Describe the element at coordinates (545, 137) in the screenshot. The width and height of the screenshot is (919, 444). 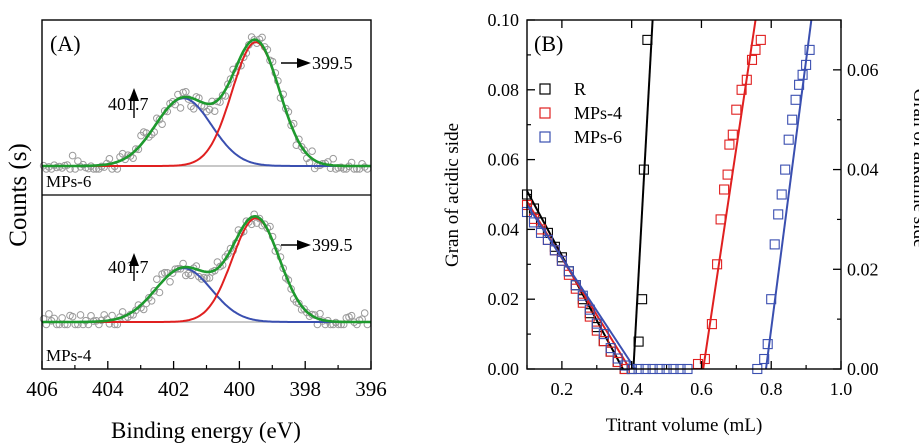
I see `legend-marker-mps6` at that location.